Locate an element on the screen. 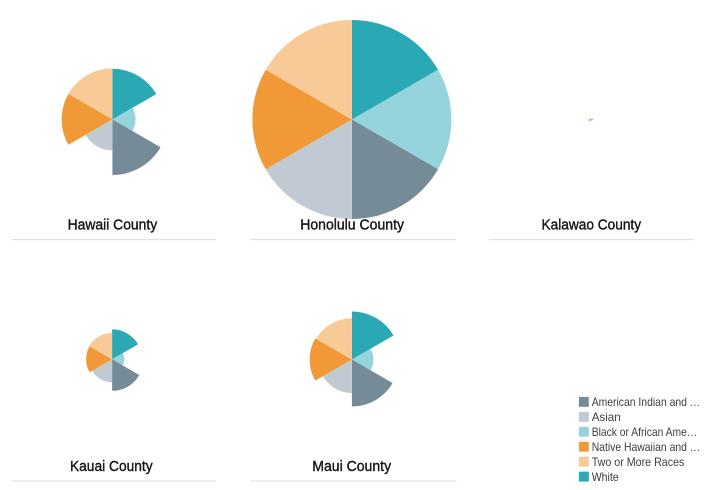  svg-text: Kalawao County is located at coordinates (592, 225).